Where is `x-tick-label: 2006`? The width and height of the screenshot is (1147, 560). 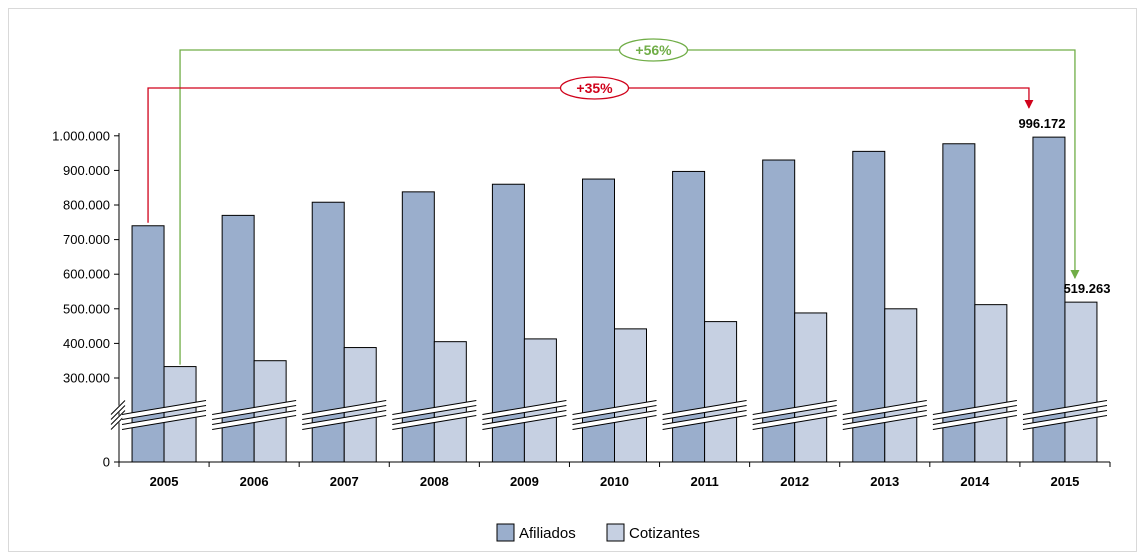
x-tick-label: 2006 is located at coordinates (254, 481).